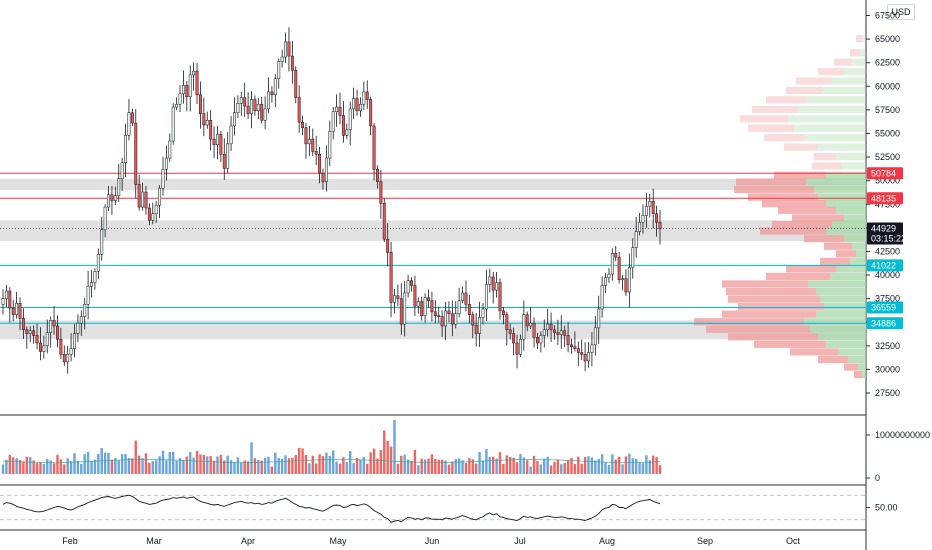  I want to click on date-tick-label: Jul, so click(520, 541).